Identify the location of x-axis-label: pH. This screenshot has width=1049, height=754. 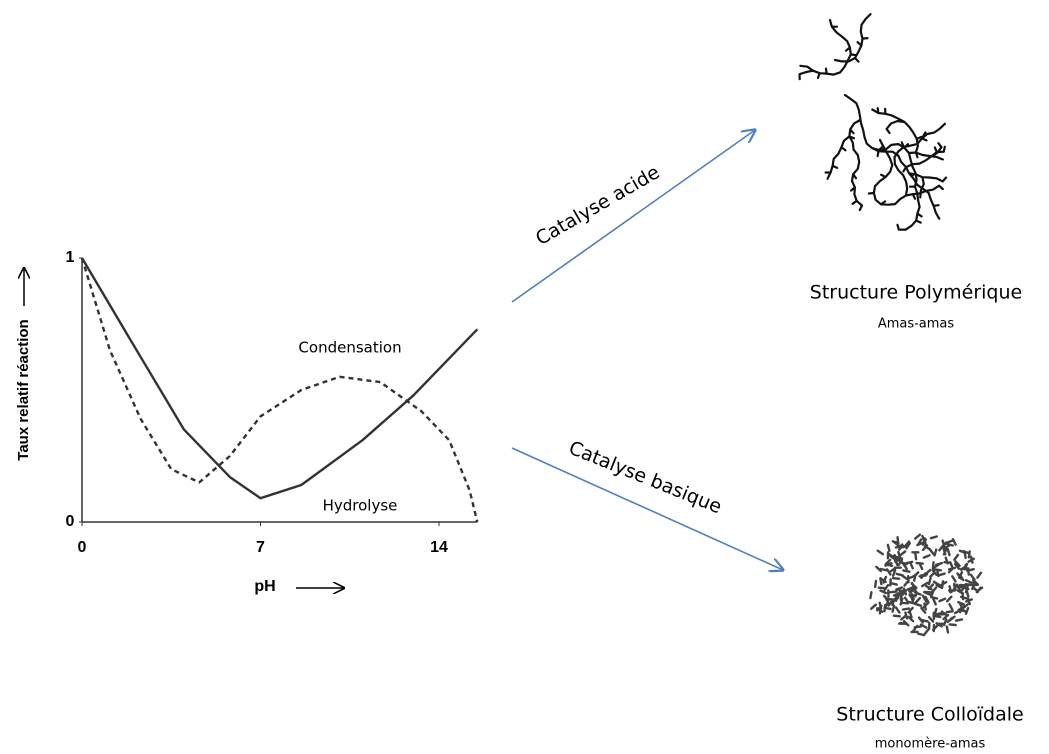
(264, 586).